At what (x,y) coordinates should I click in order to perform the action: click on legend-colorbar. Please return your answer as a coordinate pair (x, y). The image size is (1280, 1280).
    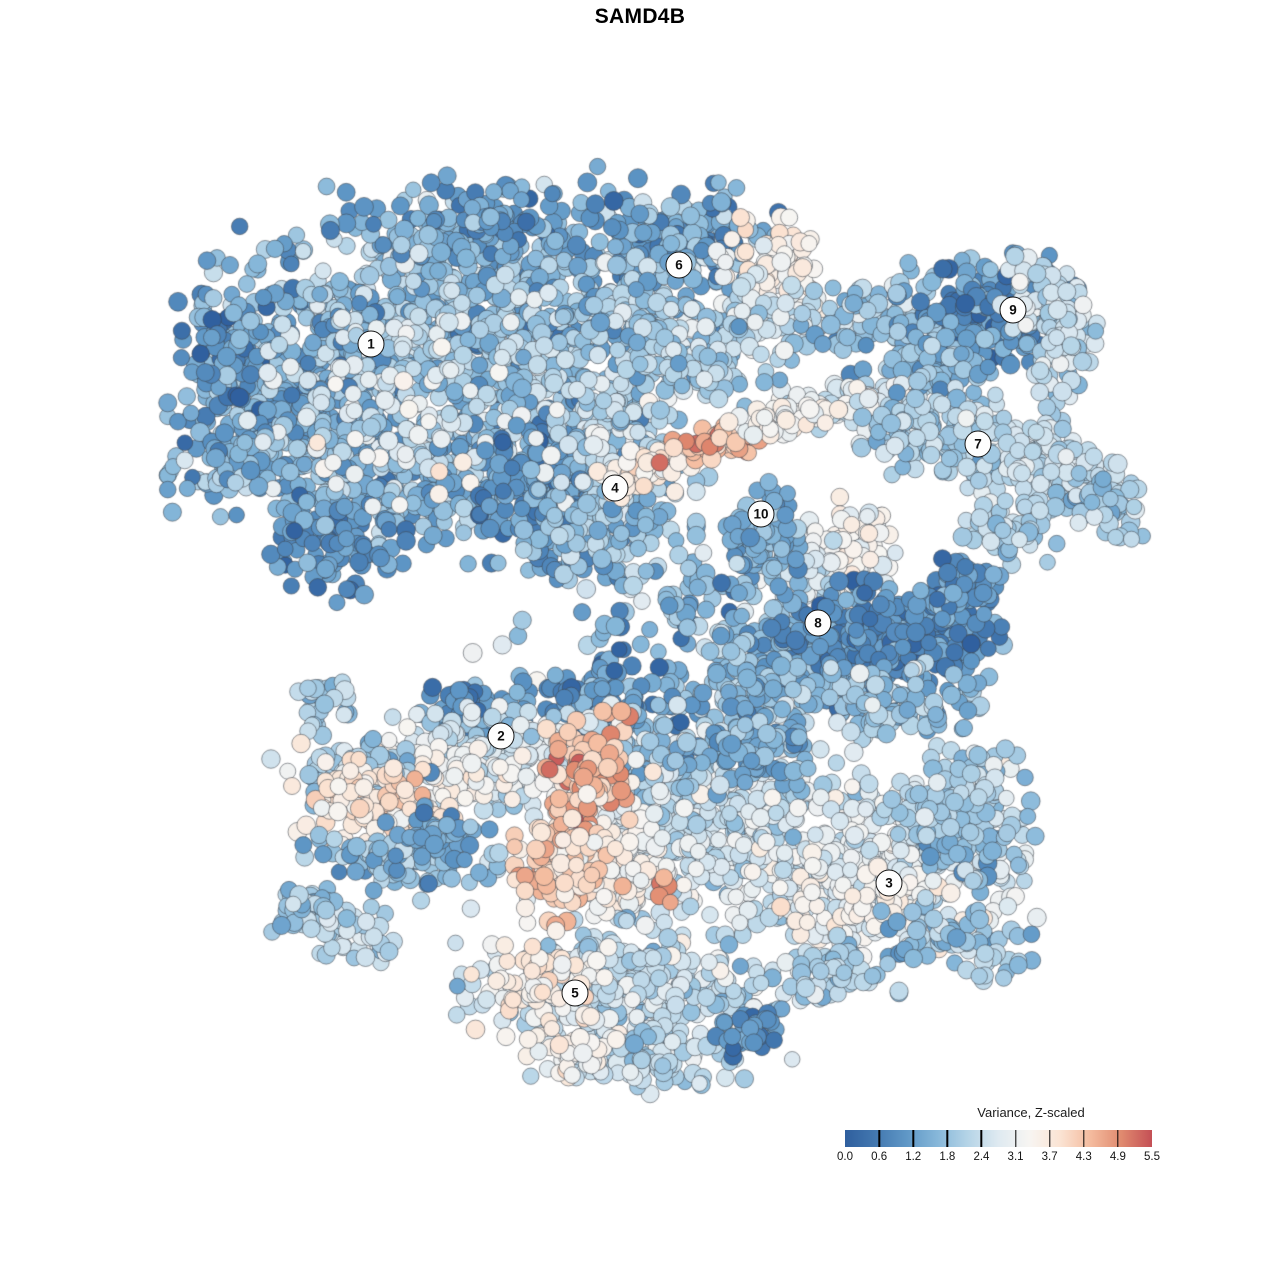
    Looking at the image, I should click on (998, 1138).